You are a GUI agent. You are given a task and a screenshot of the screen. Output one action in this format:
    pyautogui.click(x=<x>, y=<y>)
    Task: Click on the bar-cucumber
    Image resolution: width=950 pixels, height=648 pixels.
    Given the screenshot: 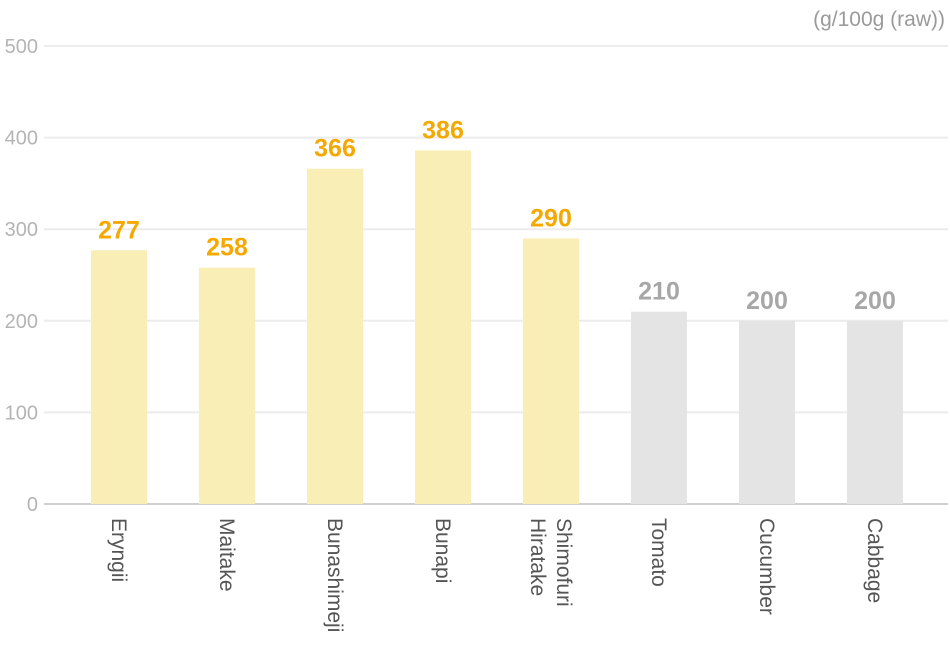 What is the action you would take?
    pyautogui.click(x=767, y=412)
    